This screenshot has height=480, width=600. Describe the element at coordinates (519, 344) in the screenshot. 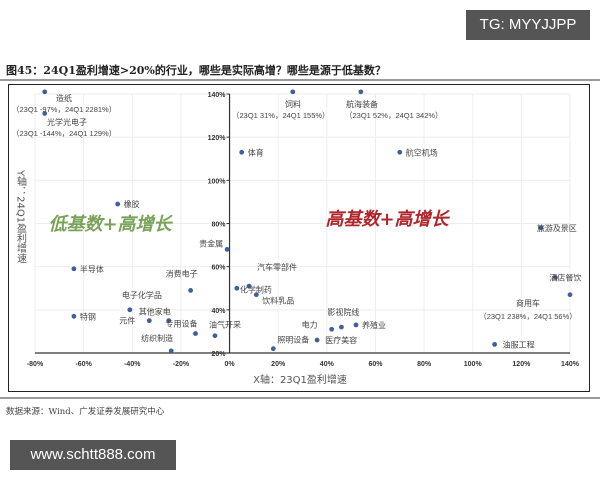

I see `point-label: 油服工程` at that location.